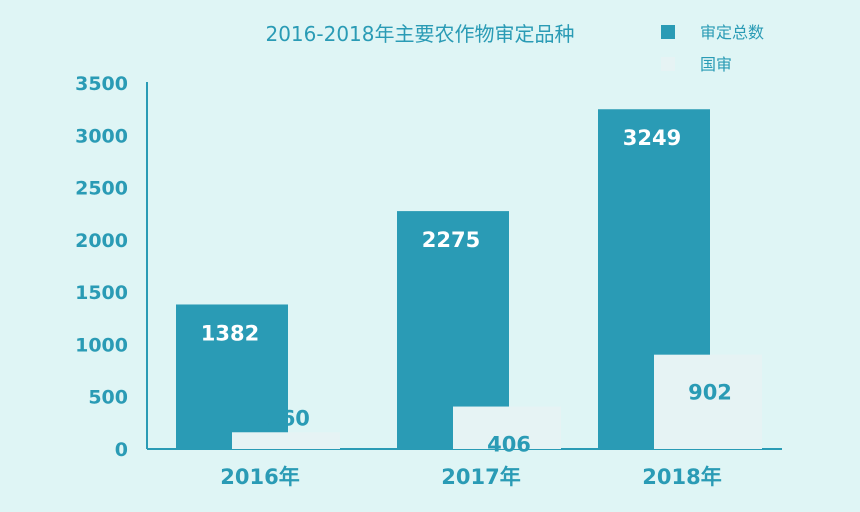 The width and height of the screenshot is (860, 512). Describe the element at coordinates (480, 477) in the screenshot. I see `x-category-label-2: 2017年` at that location.